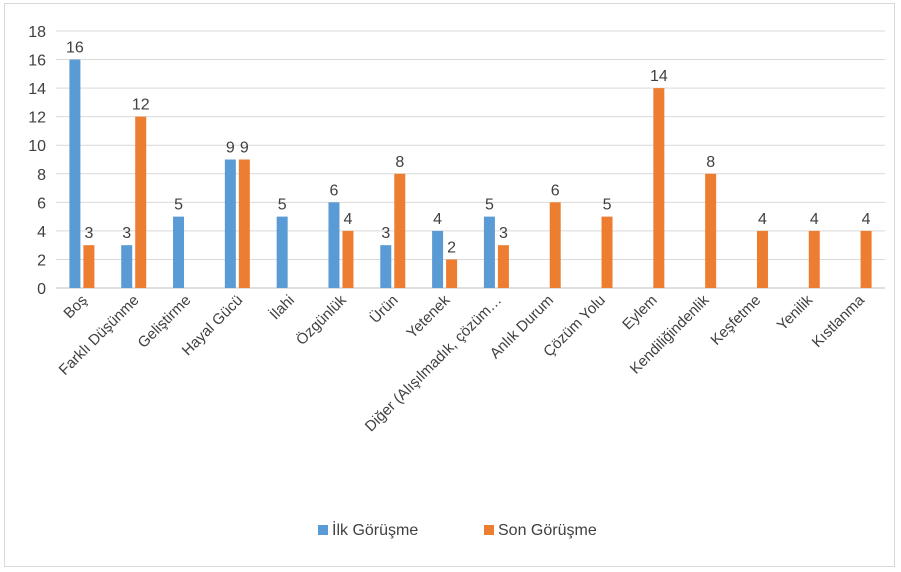 This screenshot has height=572, width=901. Describe the element at coordinates (37, 118) in the screenshot. I see `y-tick-label: 12` at that location.